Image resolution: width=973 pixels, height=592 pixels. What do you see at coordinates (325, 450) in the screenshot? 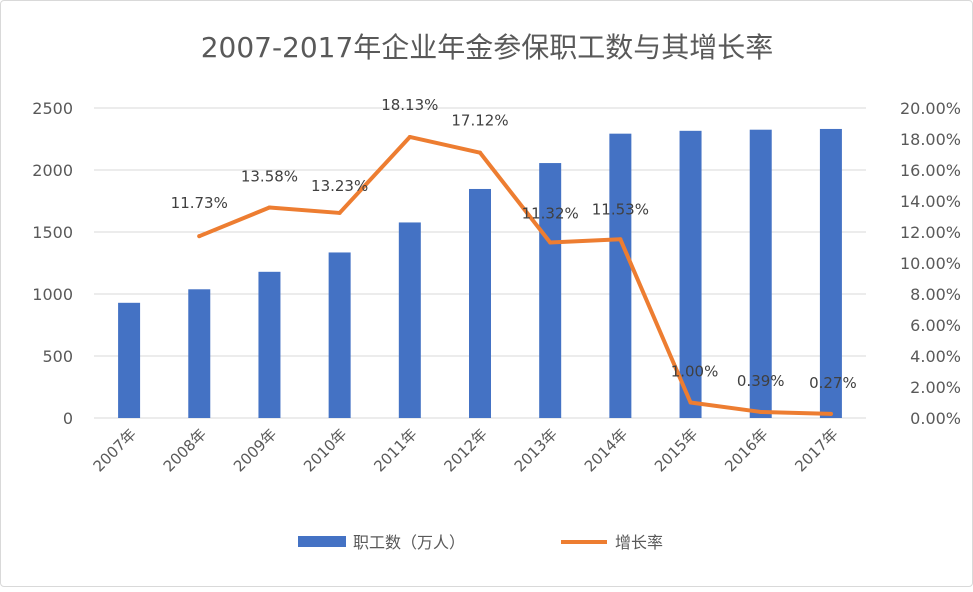
I see `x-tick-label: 2010年` at bounding box center [325, 450].